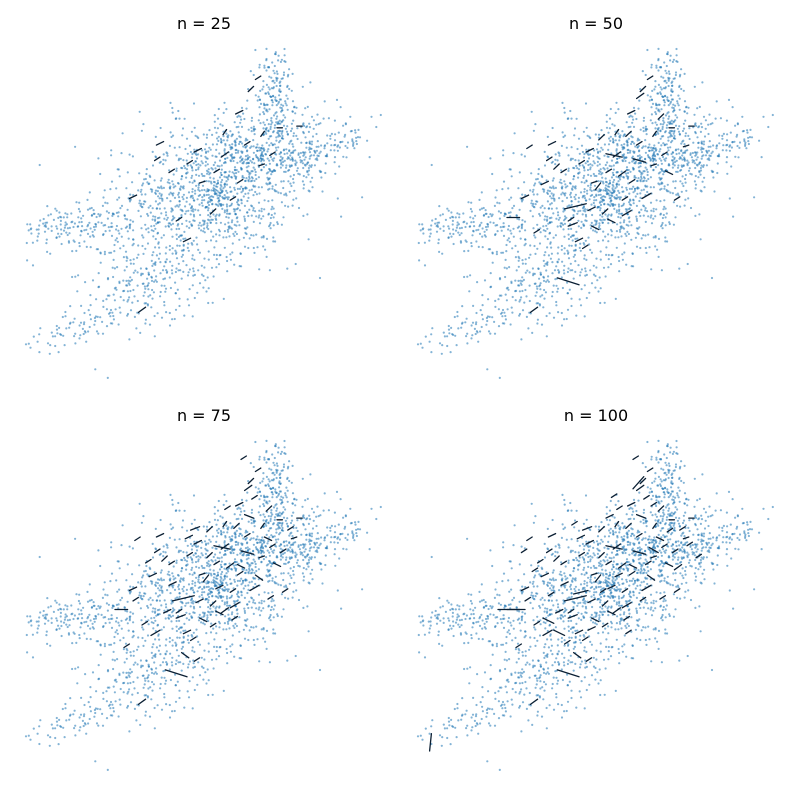  Describe the element at coordinates (247, 143) in the screenshot. I see `trajectory-segment` at that location.